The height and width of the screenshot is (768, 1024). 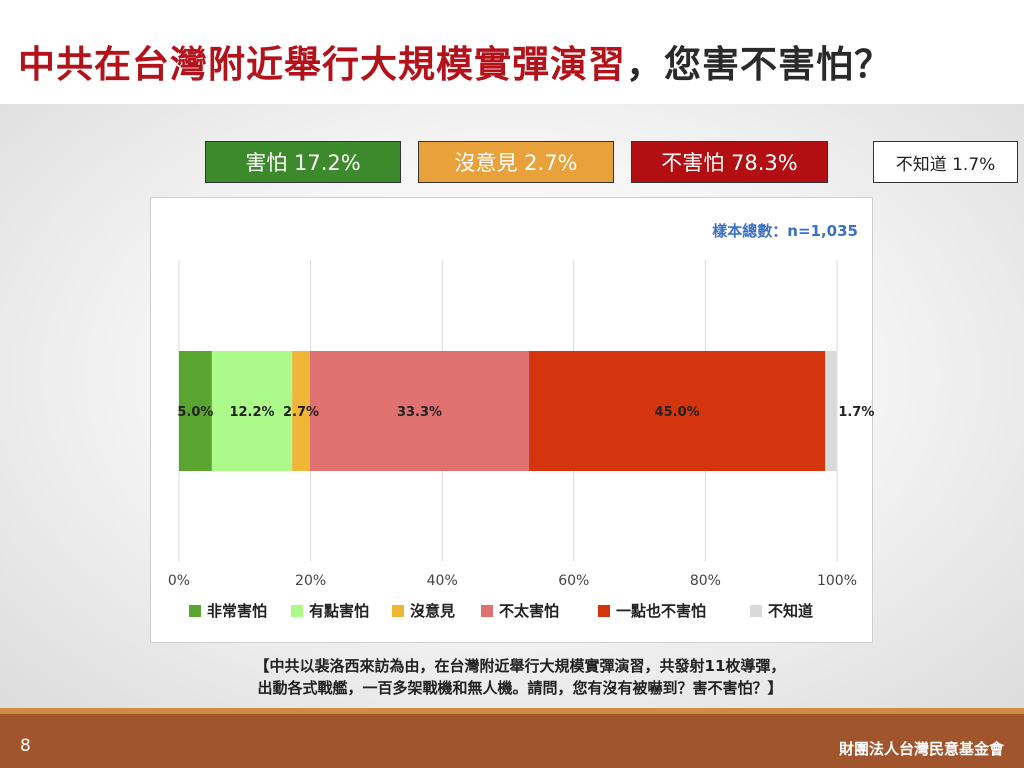 I want to click on data-label: 12.2%, so click(x=251, y=412).